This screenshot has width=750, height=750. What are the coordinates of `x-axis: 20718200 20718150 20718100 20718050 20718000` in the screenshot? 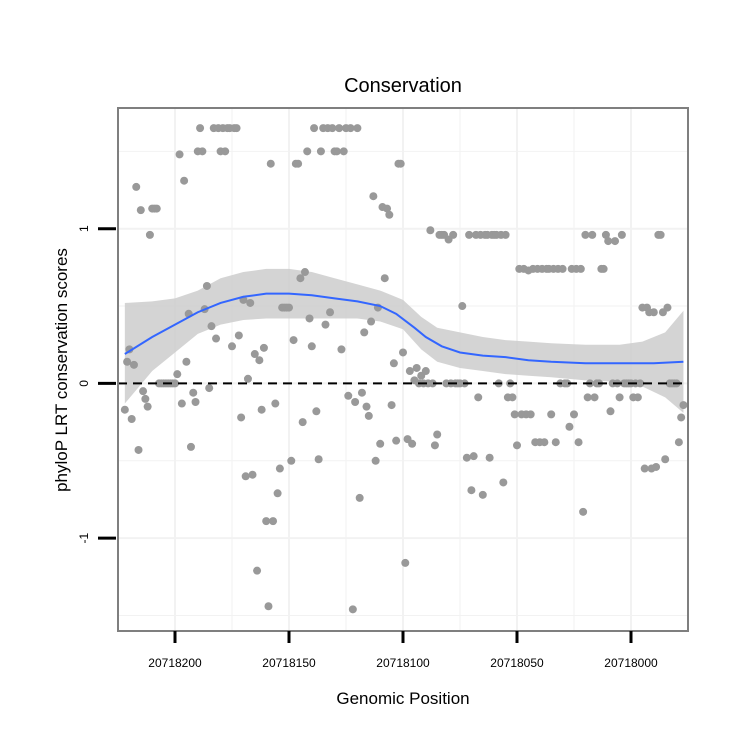 It's located at (403, 650).